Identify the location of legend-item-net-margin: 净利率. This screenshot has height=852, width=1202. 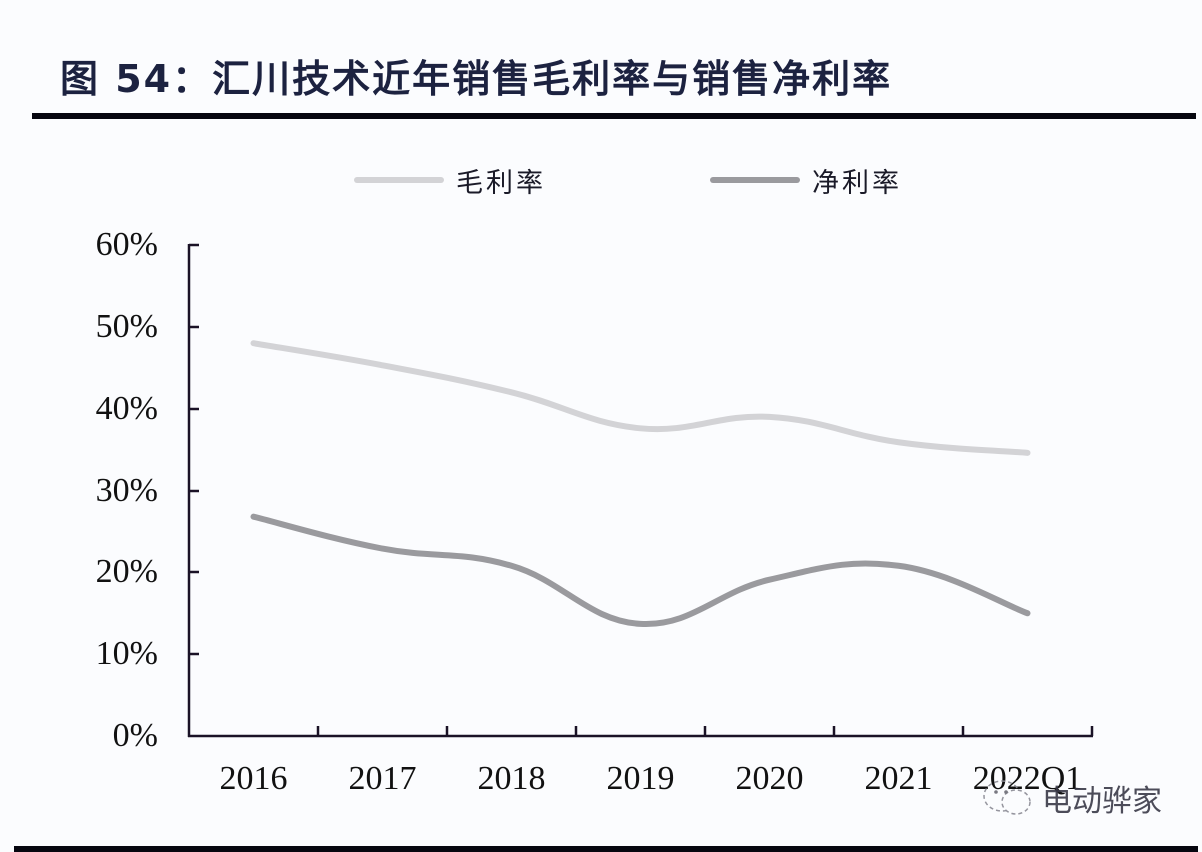
(806, 180).